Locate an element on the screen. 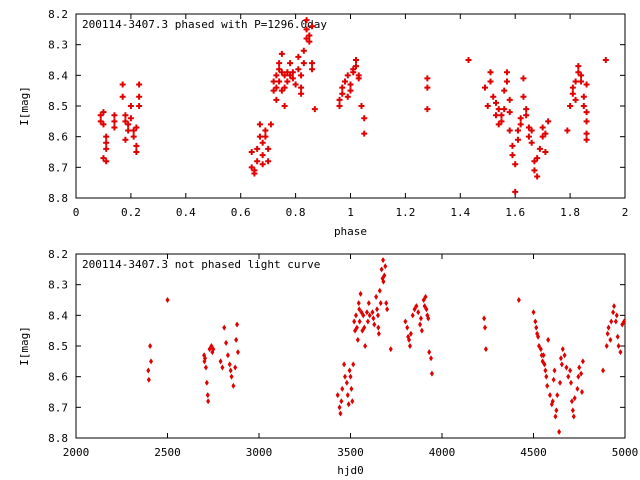  x-axis-label: hjd0 is located at coordinates (350, 470).